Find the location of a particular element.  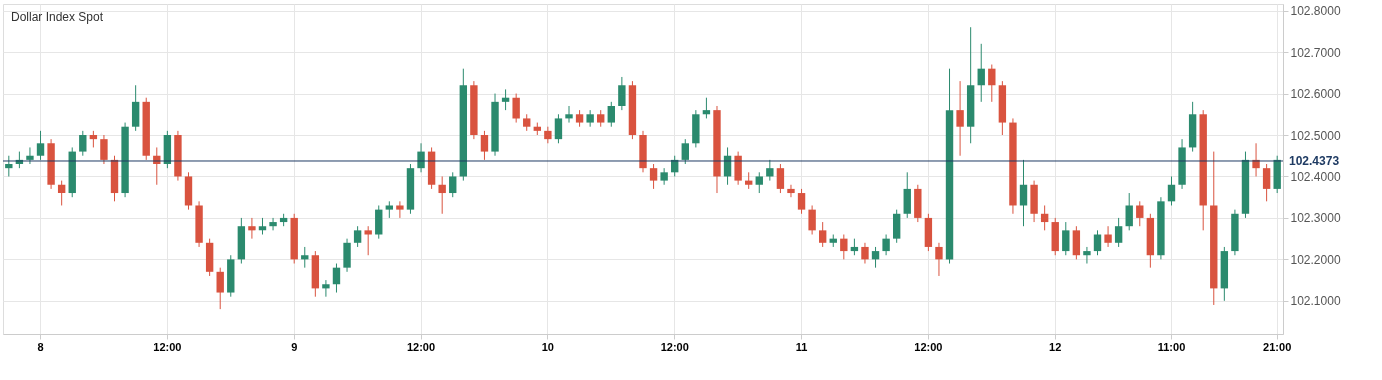

y-tick-label: 102.8000 is located at coordinates (1315, 11).